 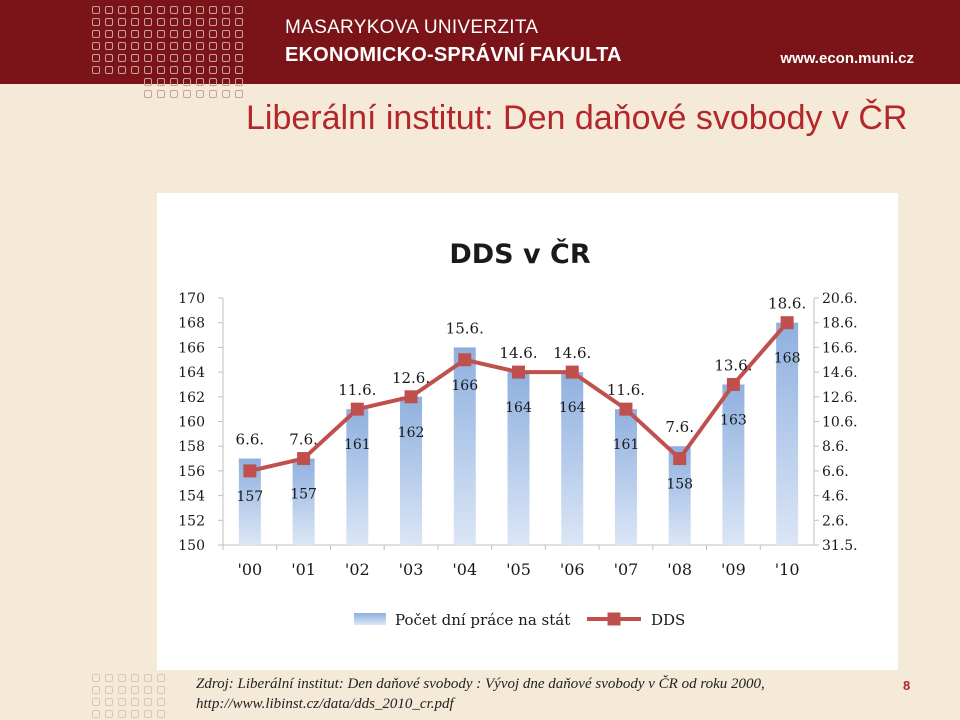 I want to click on x-tick-label: '05, so click(x=518, y=569).